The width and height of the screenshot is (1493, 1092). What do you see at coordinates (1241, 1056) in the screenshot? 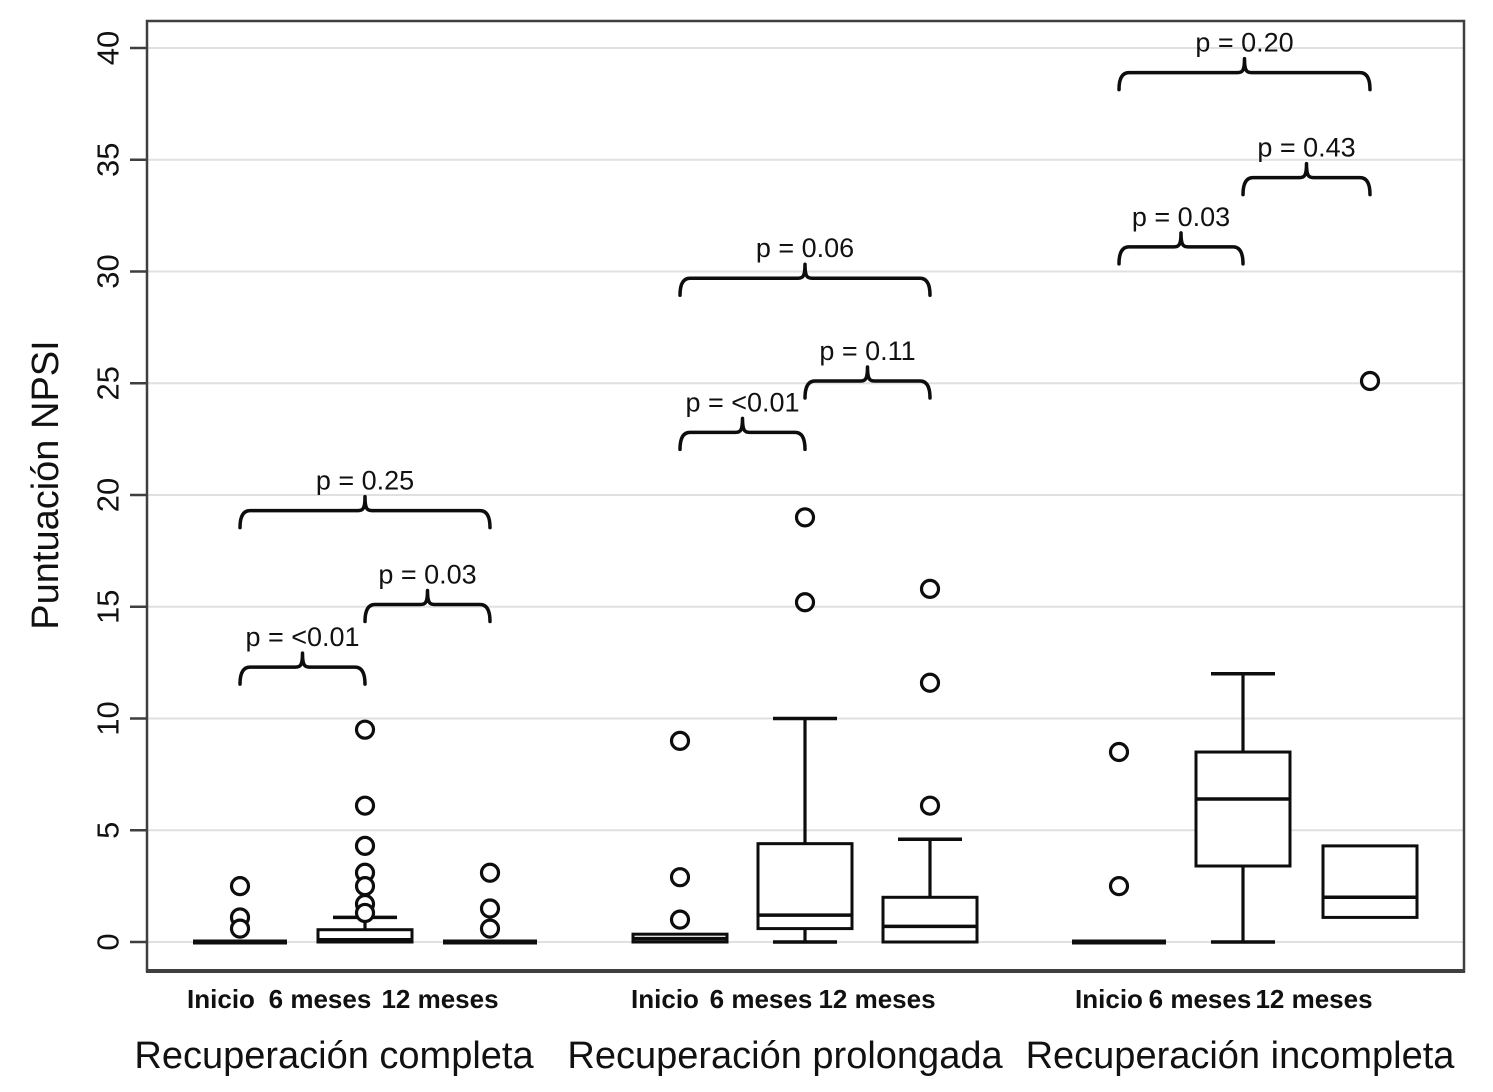
I see `group-label: Recuperación incompleta` at bounding box center [1241, 1056].